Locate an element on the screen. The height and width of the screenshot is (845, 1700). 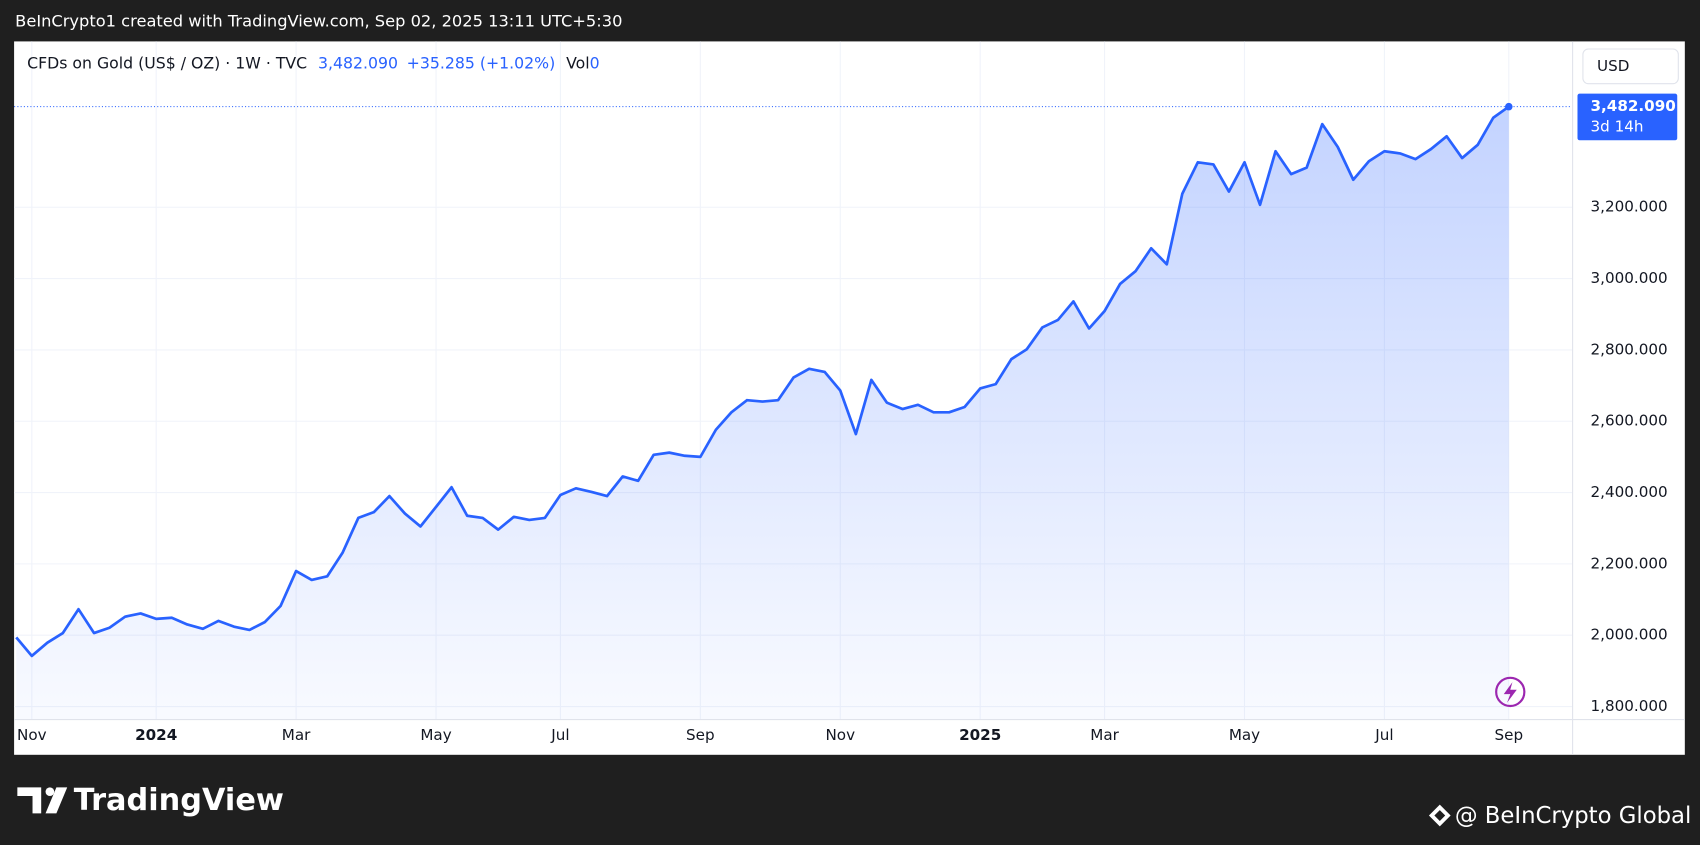
credit-icon is located at coordinates (1439, 815).